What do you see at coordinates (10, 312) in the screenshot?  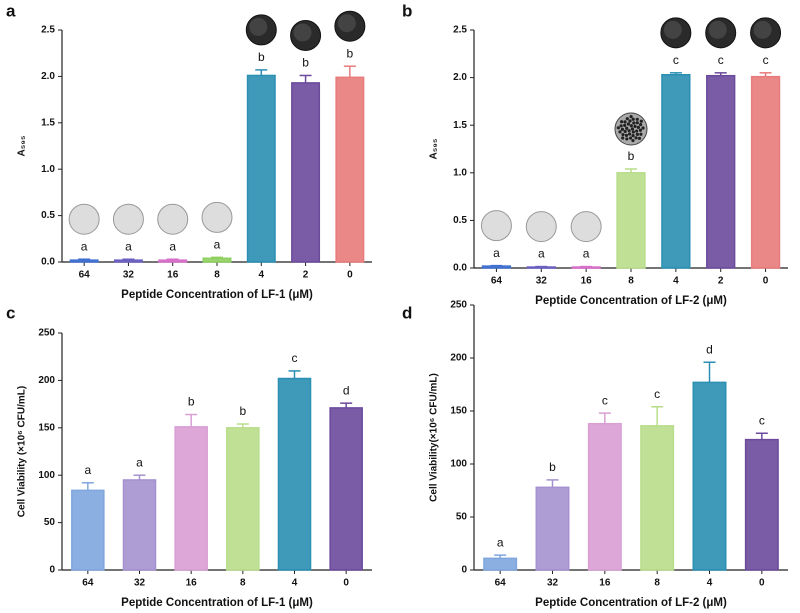 I see `panel-label: c` at bounding box center [10, 312].